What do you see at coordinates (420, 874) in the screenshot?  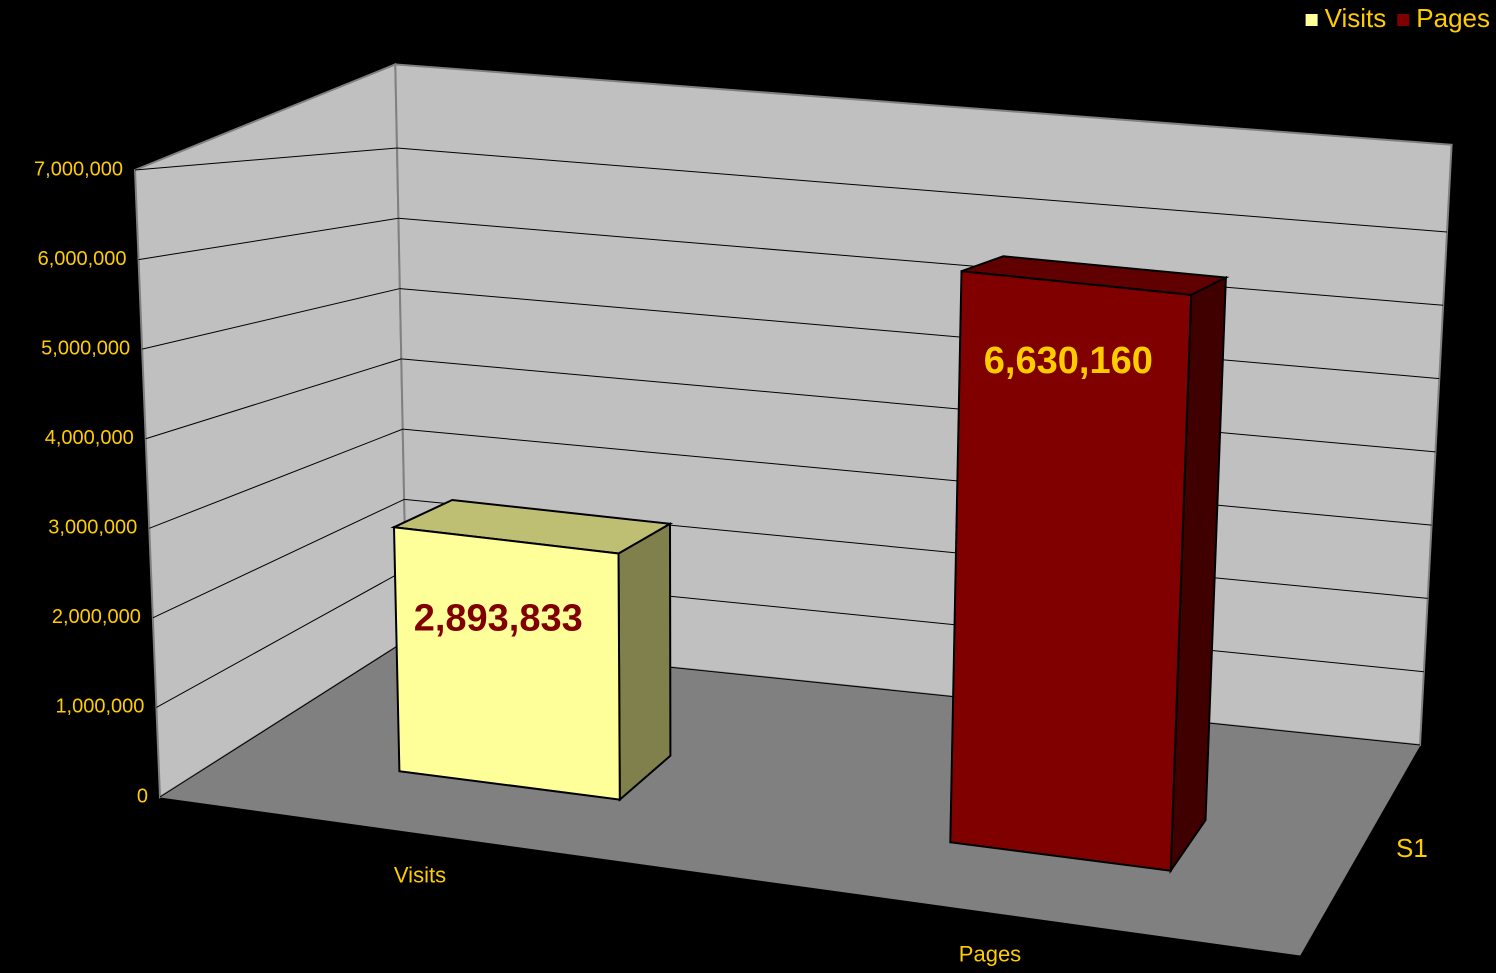 I see `x-tick-label: Visits` at bounding box center [420, 874].